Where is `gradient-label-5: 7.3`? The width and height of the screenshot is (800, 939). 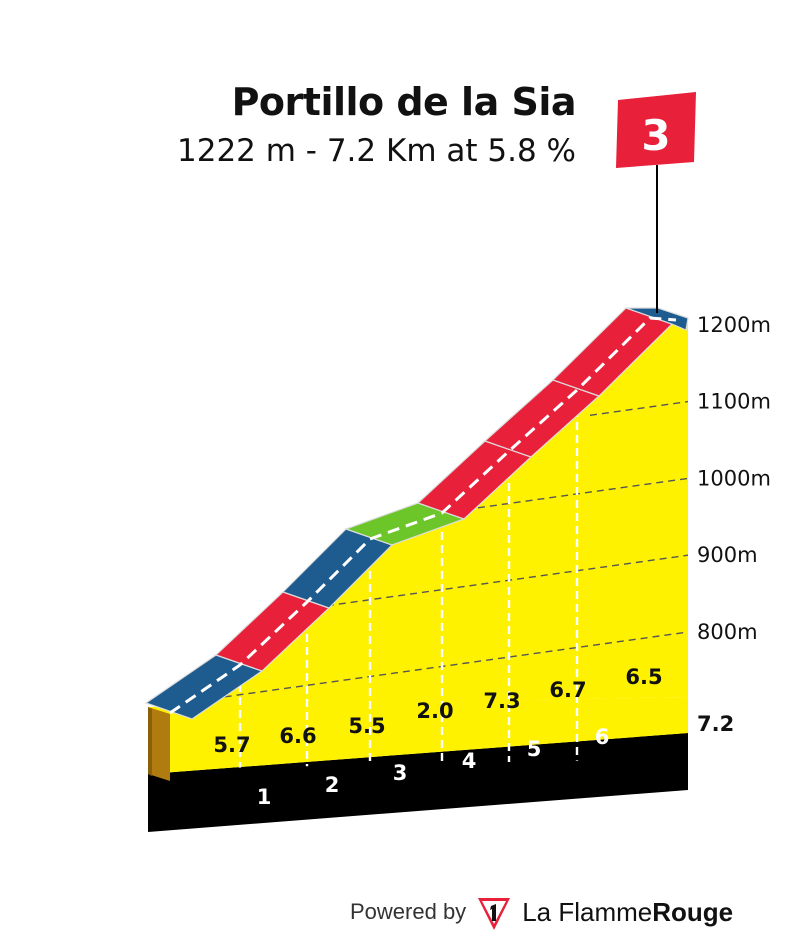
gradient-label-5: 7.3 is located at coordinates (501, 701).